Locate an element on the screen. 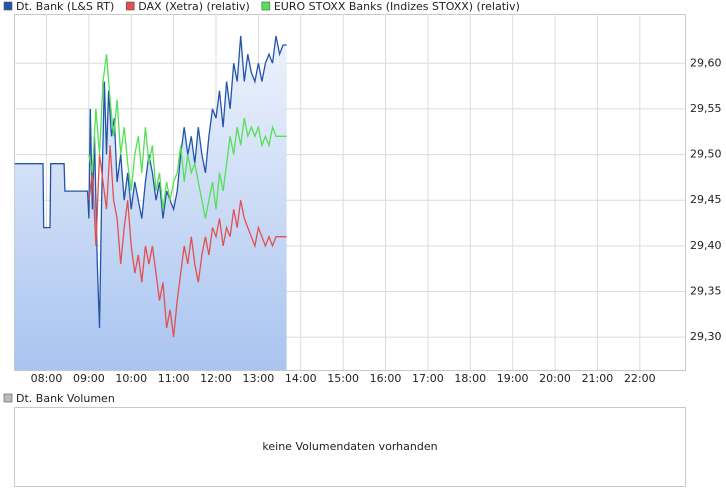 This screenshot has height=496, width=726. volume-note: keine Volumendaten vorhanden is located at coordinates (349, 446).